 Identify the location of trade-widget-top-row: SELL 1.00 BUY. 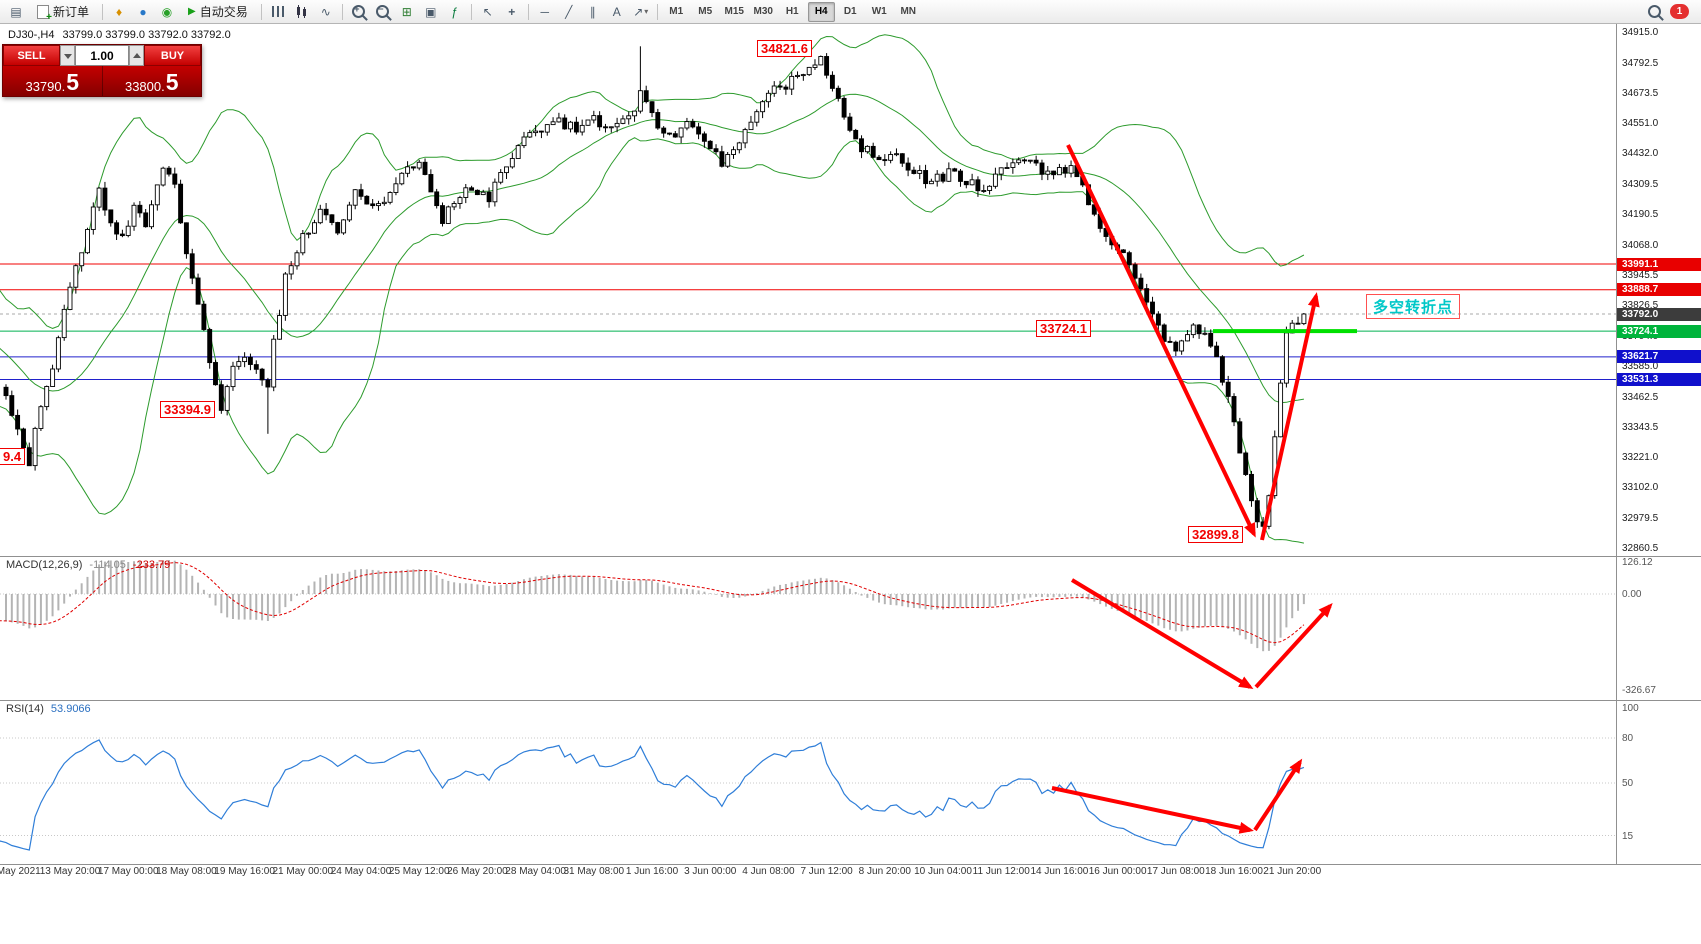
(102, 55).